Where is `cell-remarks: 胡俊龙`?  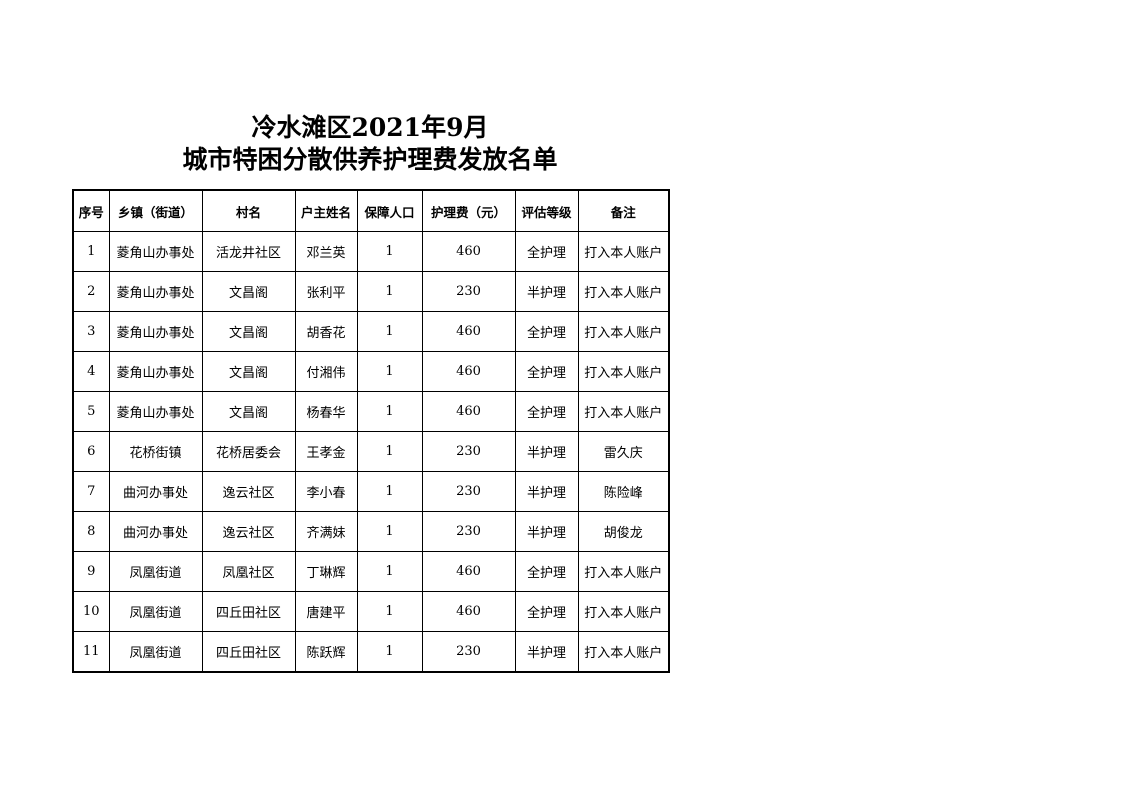 cell-remarks: 胡俊龙 is located at coordinates (623, 531).